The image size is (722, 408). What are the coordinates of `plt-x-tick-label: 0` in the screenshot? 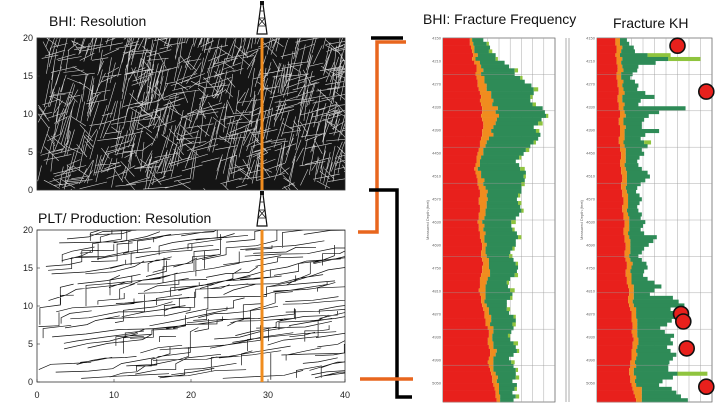 It's located at (36, 395).